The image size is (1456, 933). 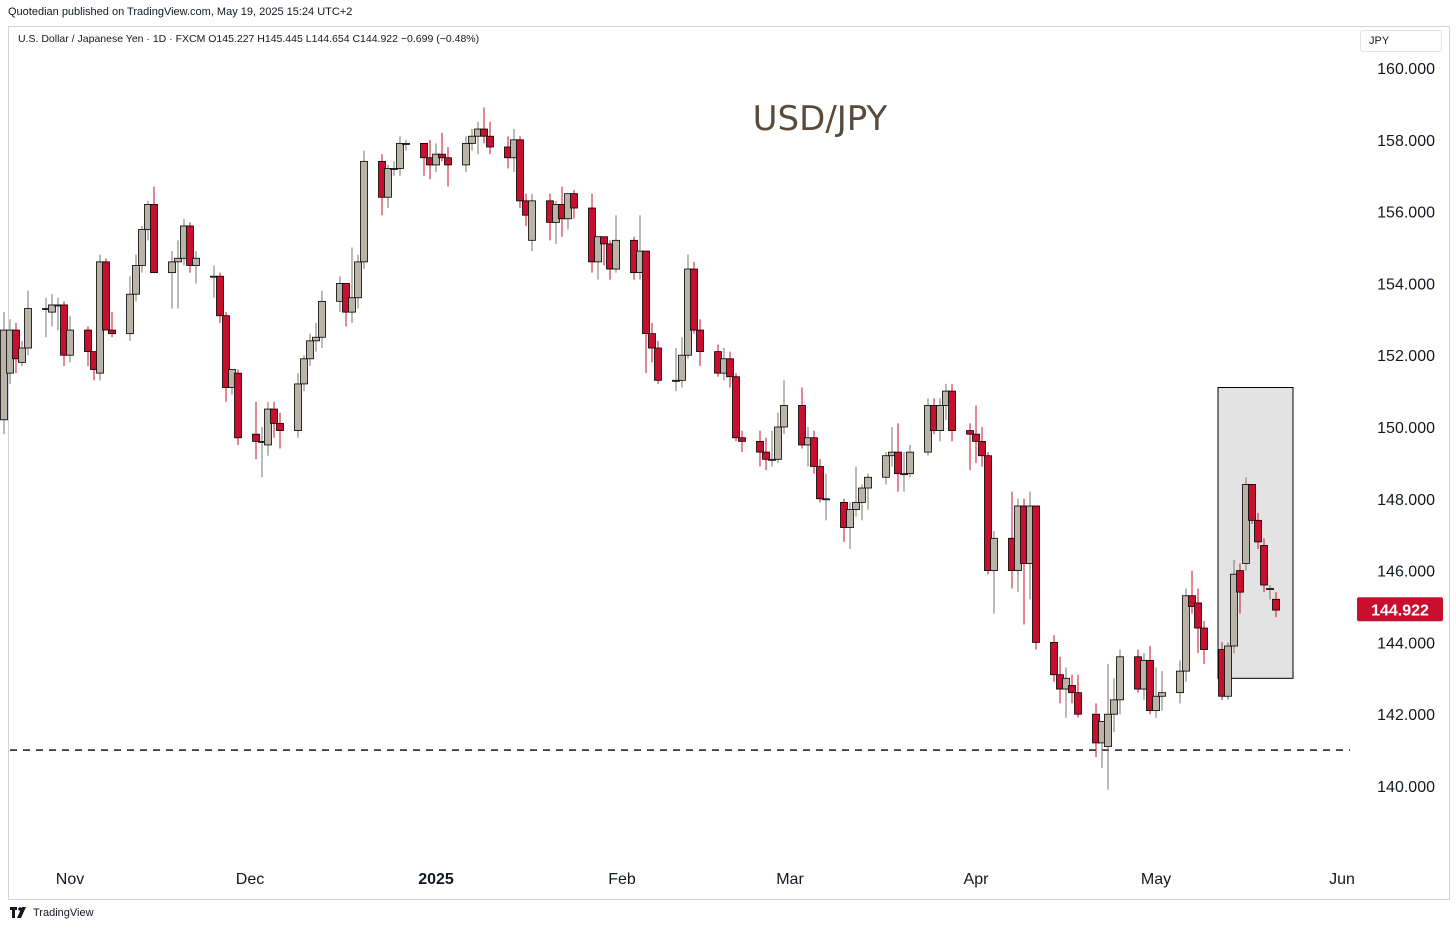 I want to click on footer-brand: TradingView, so click(x=52, y=913).